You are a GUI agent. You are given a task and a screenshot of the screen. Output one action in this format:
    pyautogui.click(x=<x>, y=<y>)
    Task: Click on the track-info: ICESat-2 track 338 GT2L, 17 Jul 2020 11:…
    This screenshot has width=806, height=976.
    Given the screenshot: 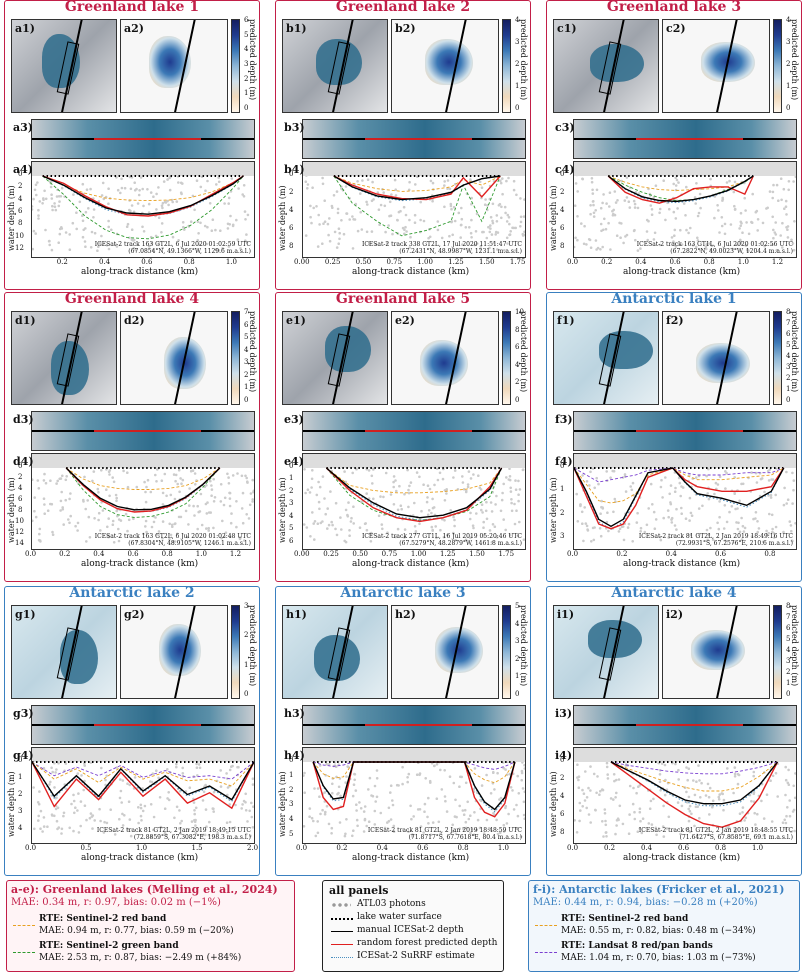 What is the action you would take?
    pyautogui.click(x=442, y=248)
    